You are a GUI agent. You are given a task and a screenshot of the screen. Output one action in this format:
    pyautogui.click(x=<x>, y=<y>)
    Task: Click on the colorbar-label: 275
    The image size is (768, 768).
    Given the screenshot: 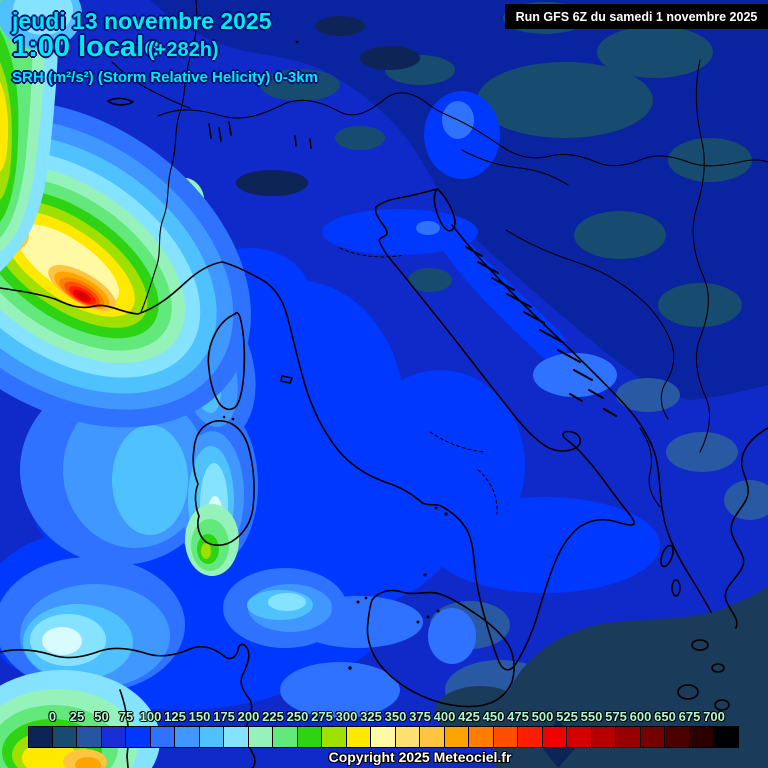 What is the action you would take?
    pyautogui.click(x=322, y=716)
    